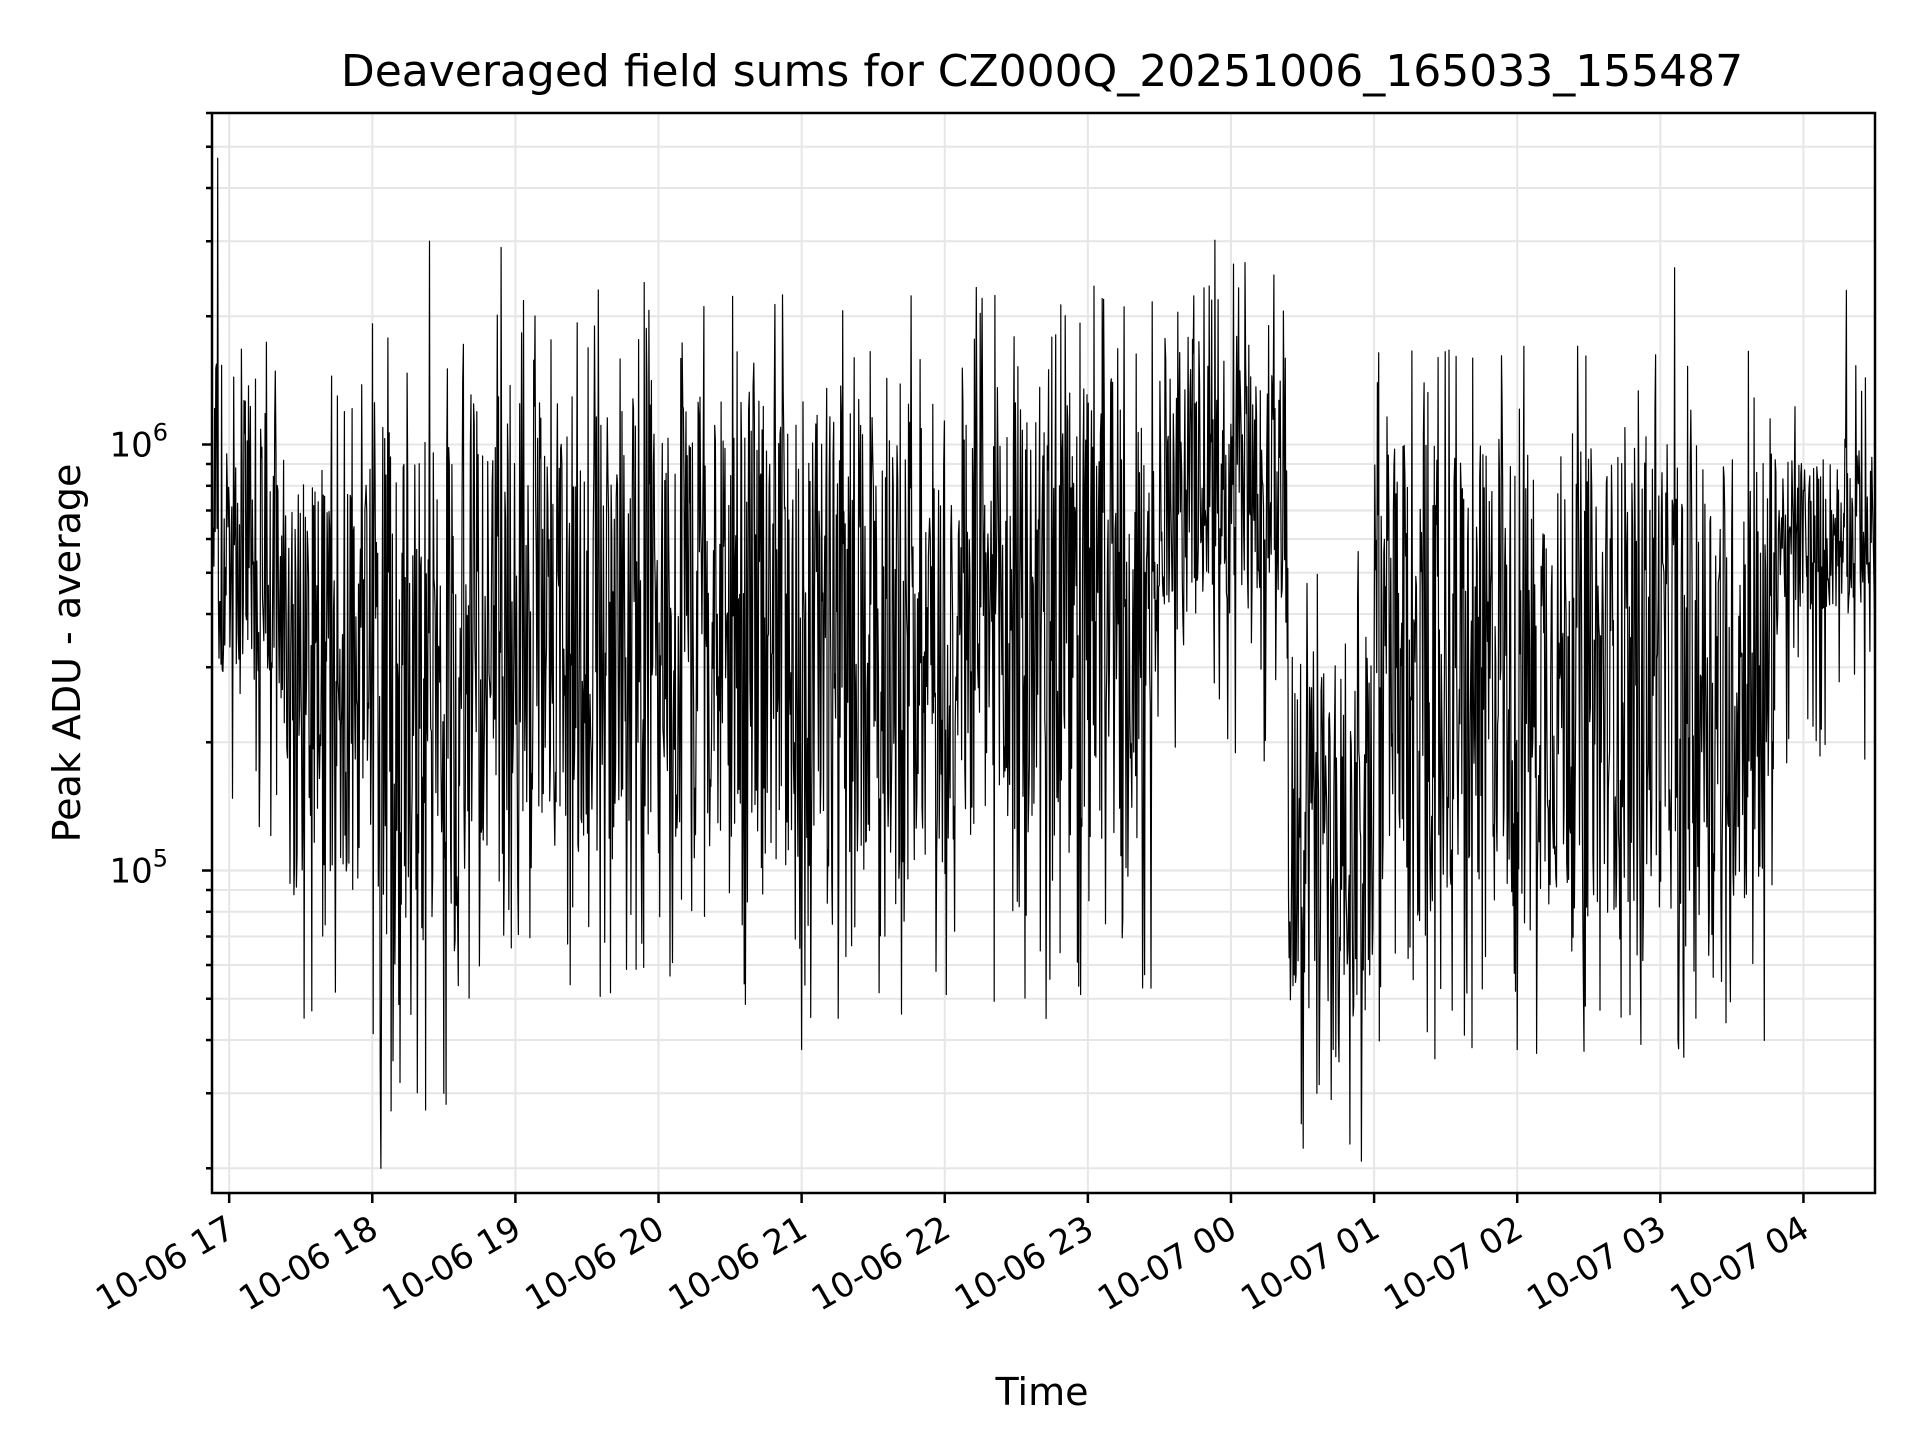 The image size is (1920, 1440). I want to click on x-tick-label: 10-07 04, so click(1740, 1263).